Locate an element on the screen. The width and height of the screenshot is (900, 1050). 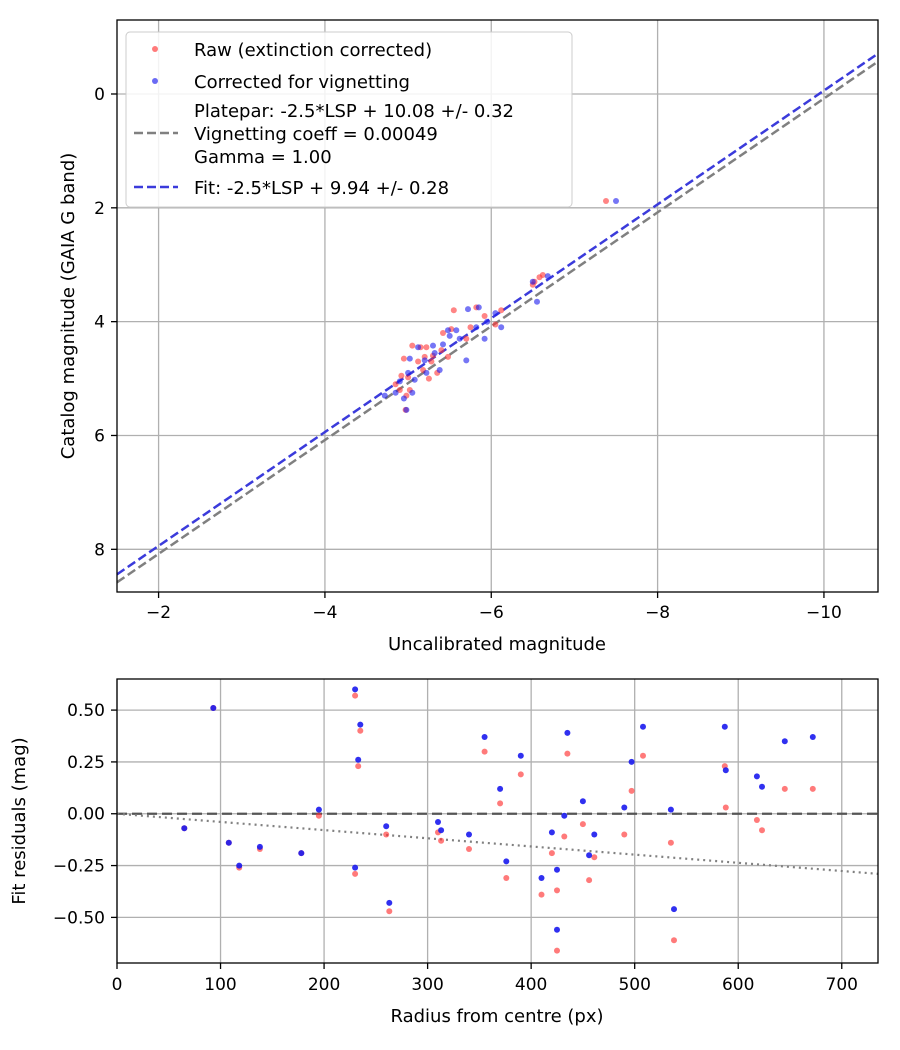
bottom-chart-y-axis-label: Fit residuals (mag) is located at coordinates (19, 820).